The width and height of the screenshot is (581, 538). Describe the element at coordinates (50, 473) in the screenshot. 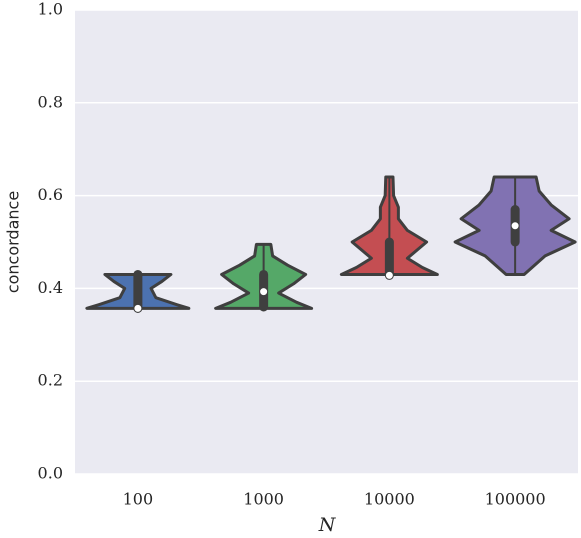

I see `y-tick-label: 0.0` at that location.